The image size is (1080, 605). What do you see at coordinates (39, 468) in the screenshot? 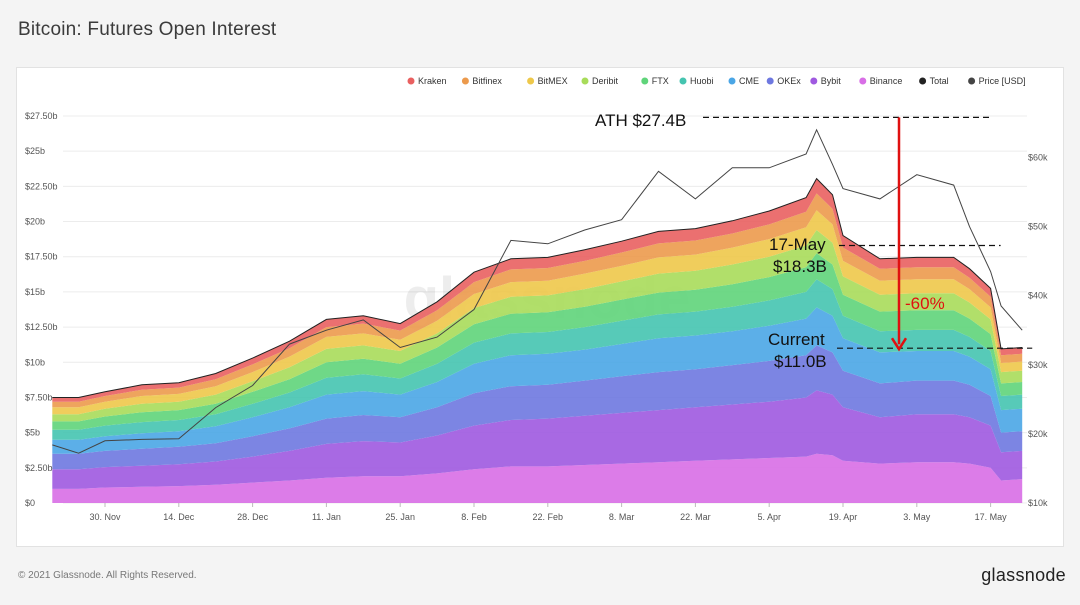
I see `y-left-tick-label: $2.50b` at bounding box center [39, 468].